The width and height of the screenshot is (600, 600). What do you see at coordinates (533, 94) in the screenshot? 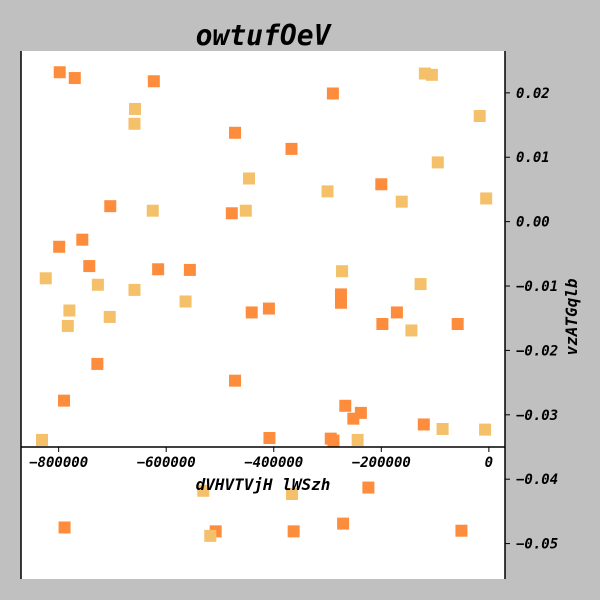
I see `y-tick-label: 0.02` at bounding box center [533, 94].